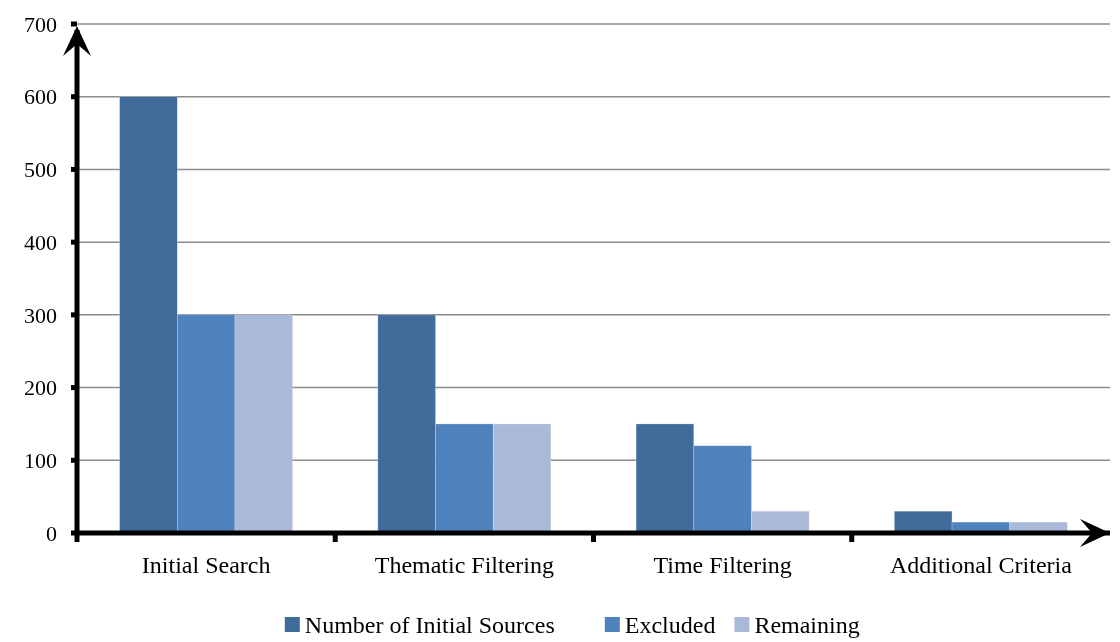  What do you see at coordinates (40, 170) in the screenshot?
I see `y-tick-label: 500` at bounding box center [40, 170].